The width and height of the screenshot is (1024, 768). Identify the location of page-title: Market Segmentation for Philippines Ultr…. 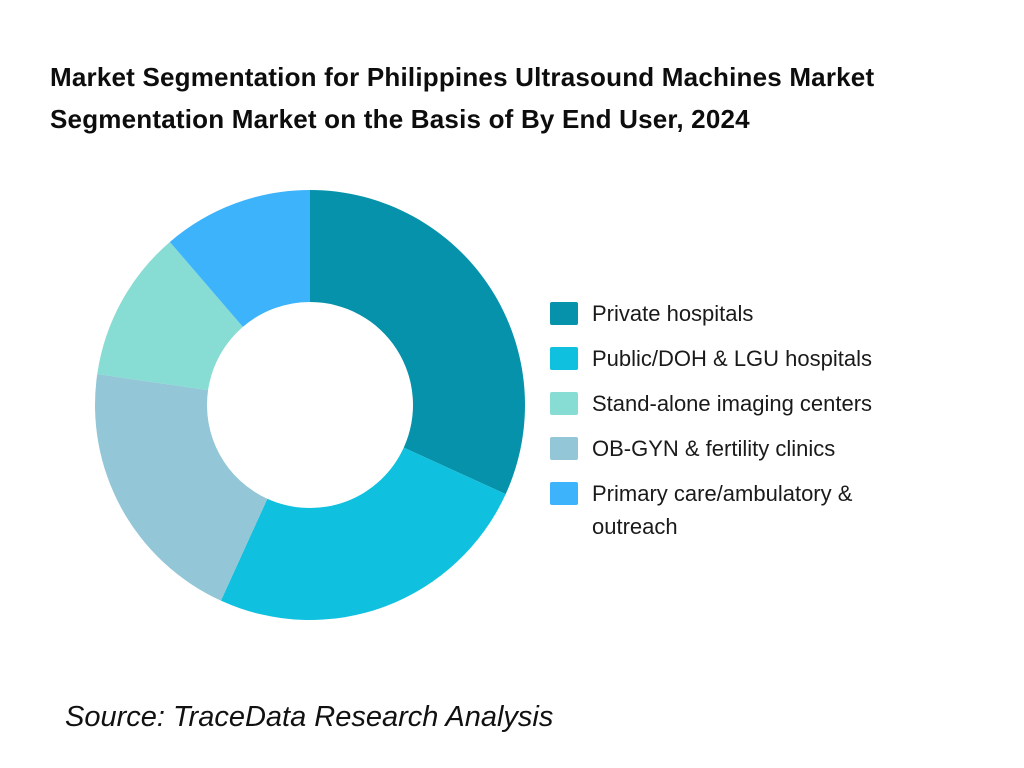
(530, 98).